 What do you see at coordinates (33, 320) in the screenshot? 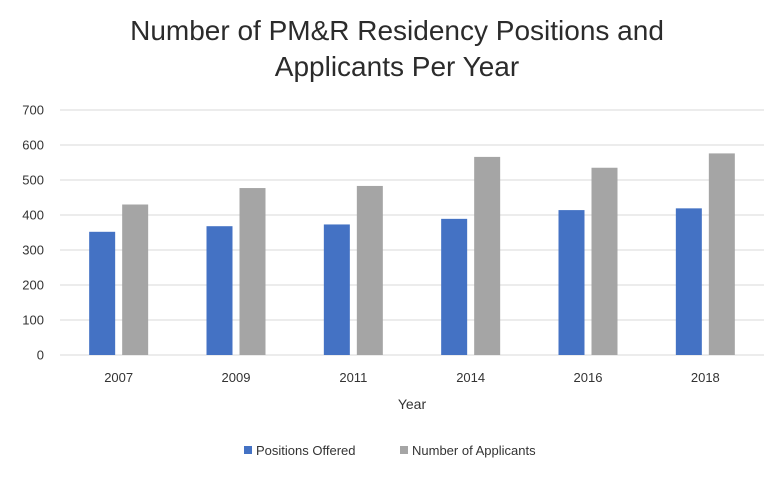
I see `y-tick-label: 100` at bounding box center [33, 320].